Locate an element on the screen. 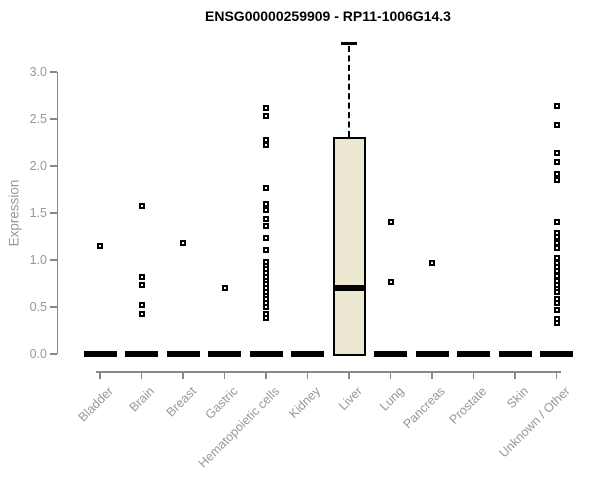 The width and height of the screenshot is (600, 500). x-axis-category-label: Gastric is located at coordinates (221, 403).